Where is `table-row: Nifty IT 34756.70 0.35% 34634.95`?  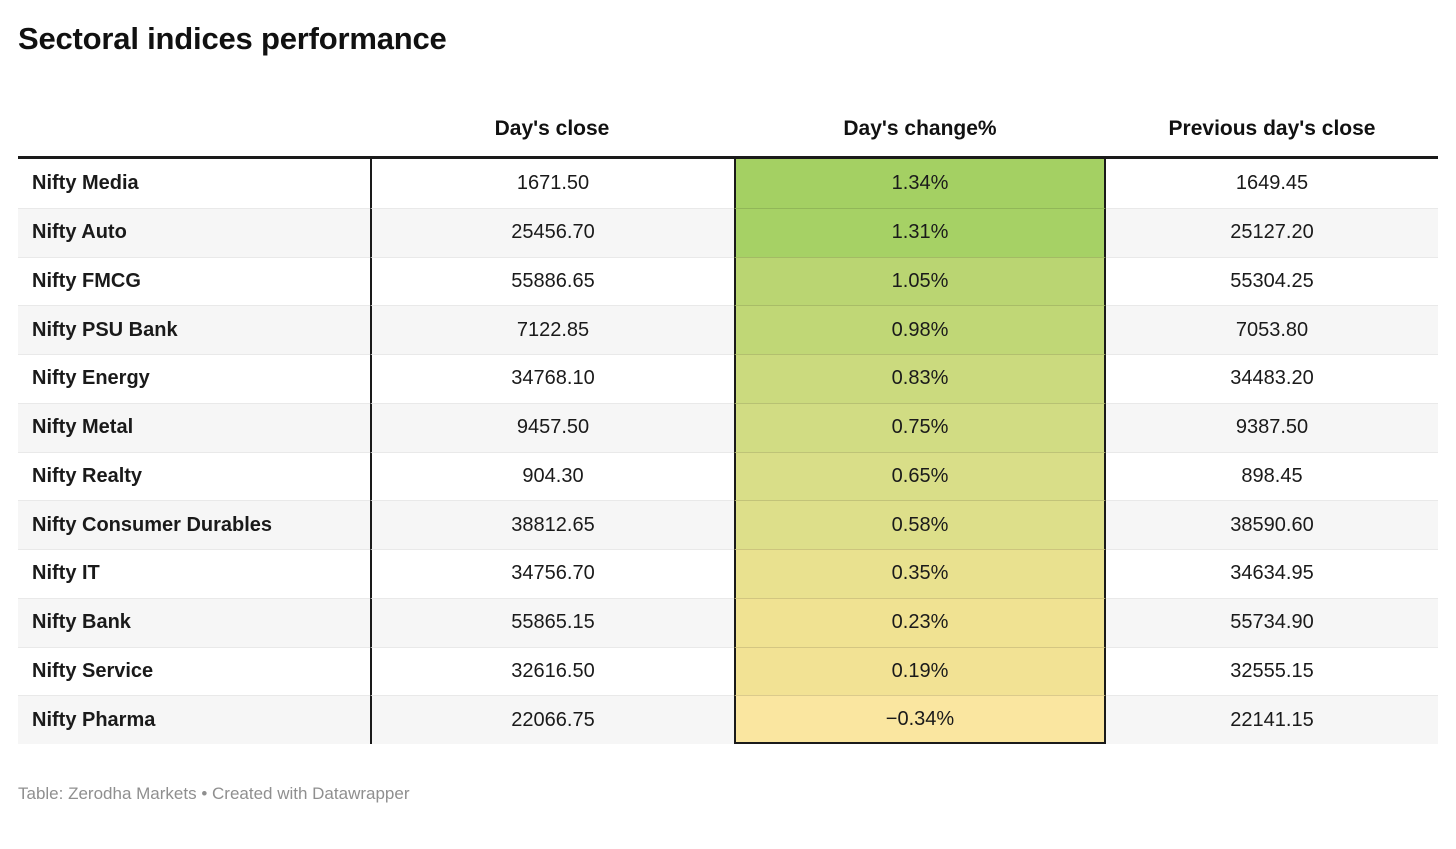 table-row: Nifty IT 34756.70 0.35% 34634.95 is located at coordinates (728, 573).